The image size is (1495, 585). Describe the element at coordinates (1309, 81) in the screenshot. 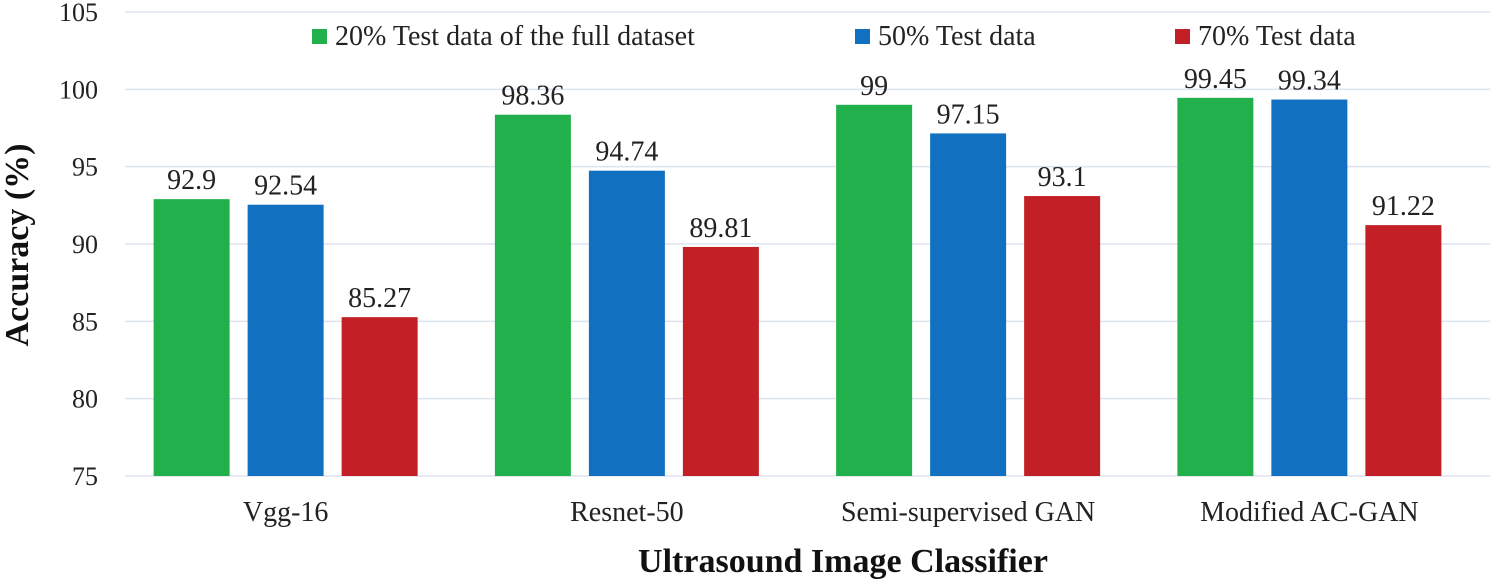

I see `bar-value-label: 99.34` at that location.